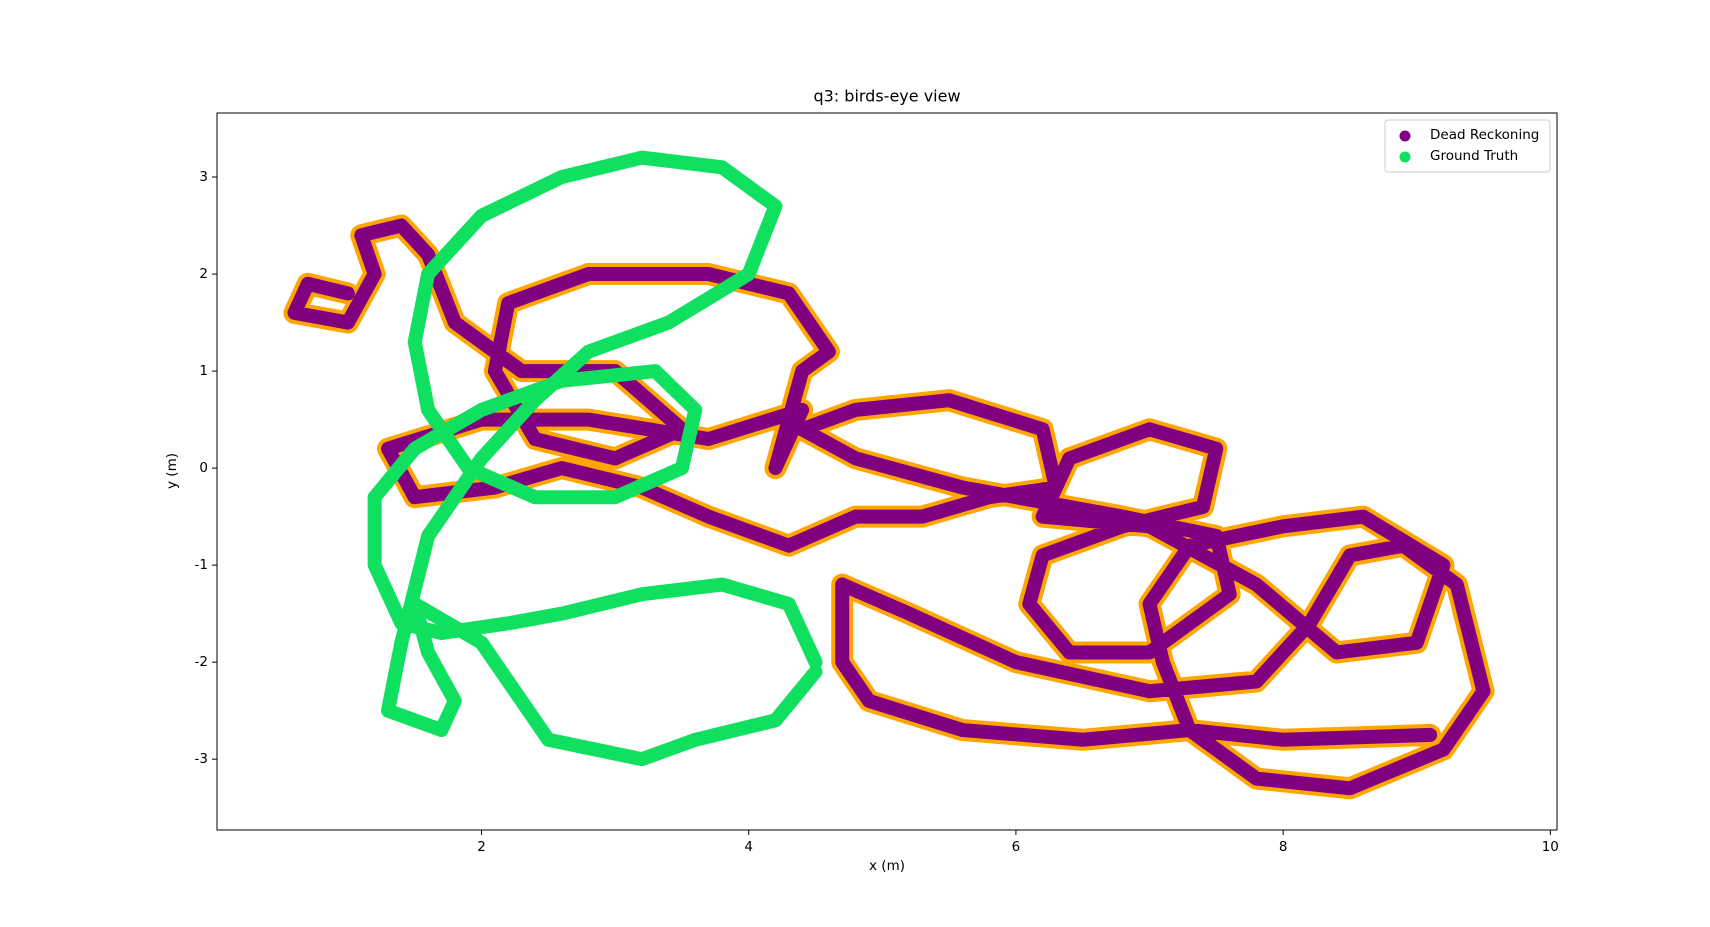  I want to click on legend-label: Ground Truth, so click(1474, 156).